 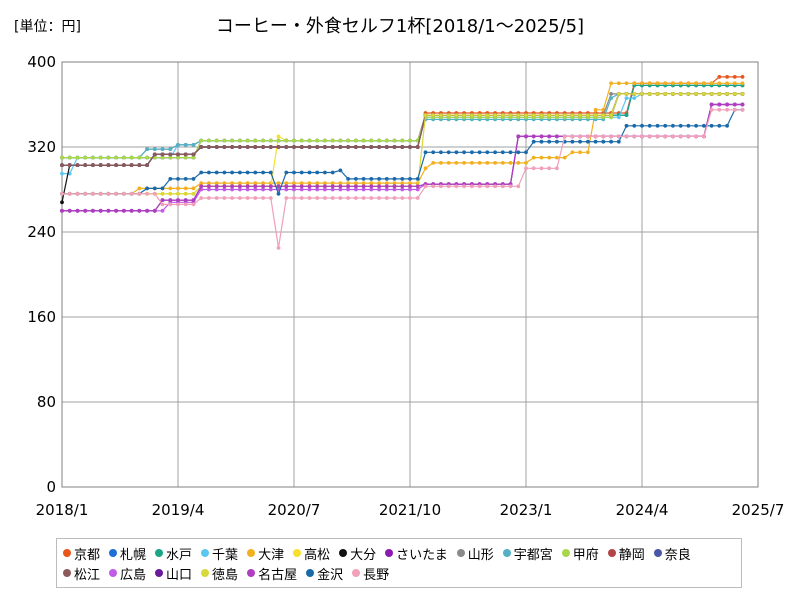 I want to click on legend-swatch, so click(x=310, y=573).